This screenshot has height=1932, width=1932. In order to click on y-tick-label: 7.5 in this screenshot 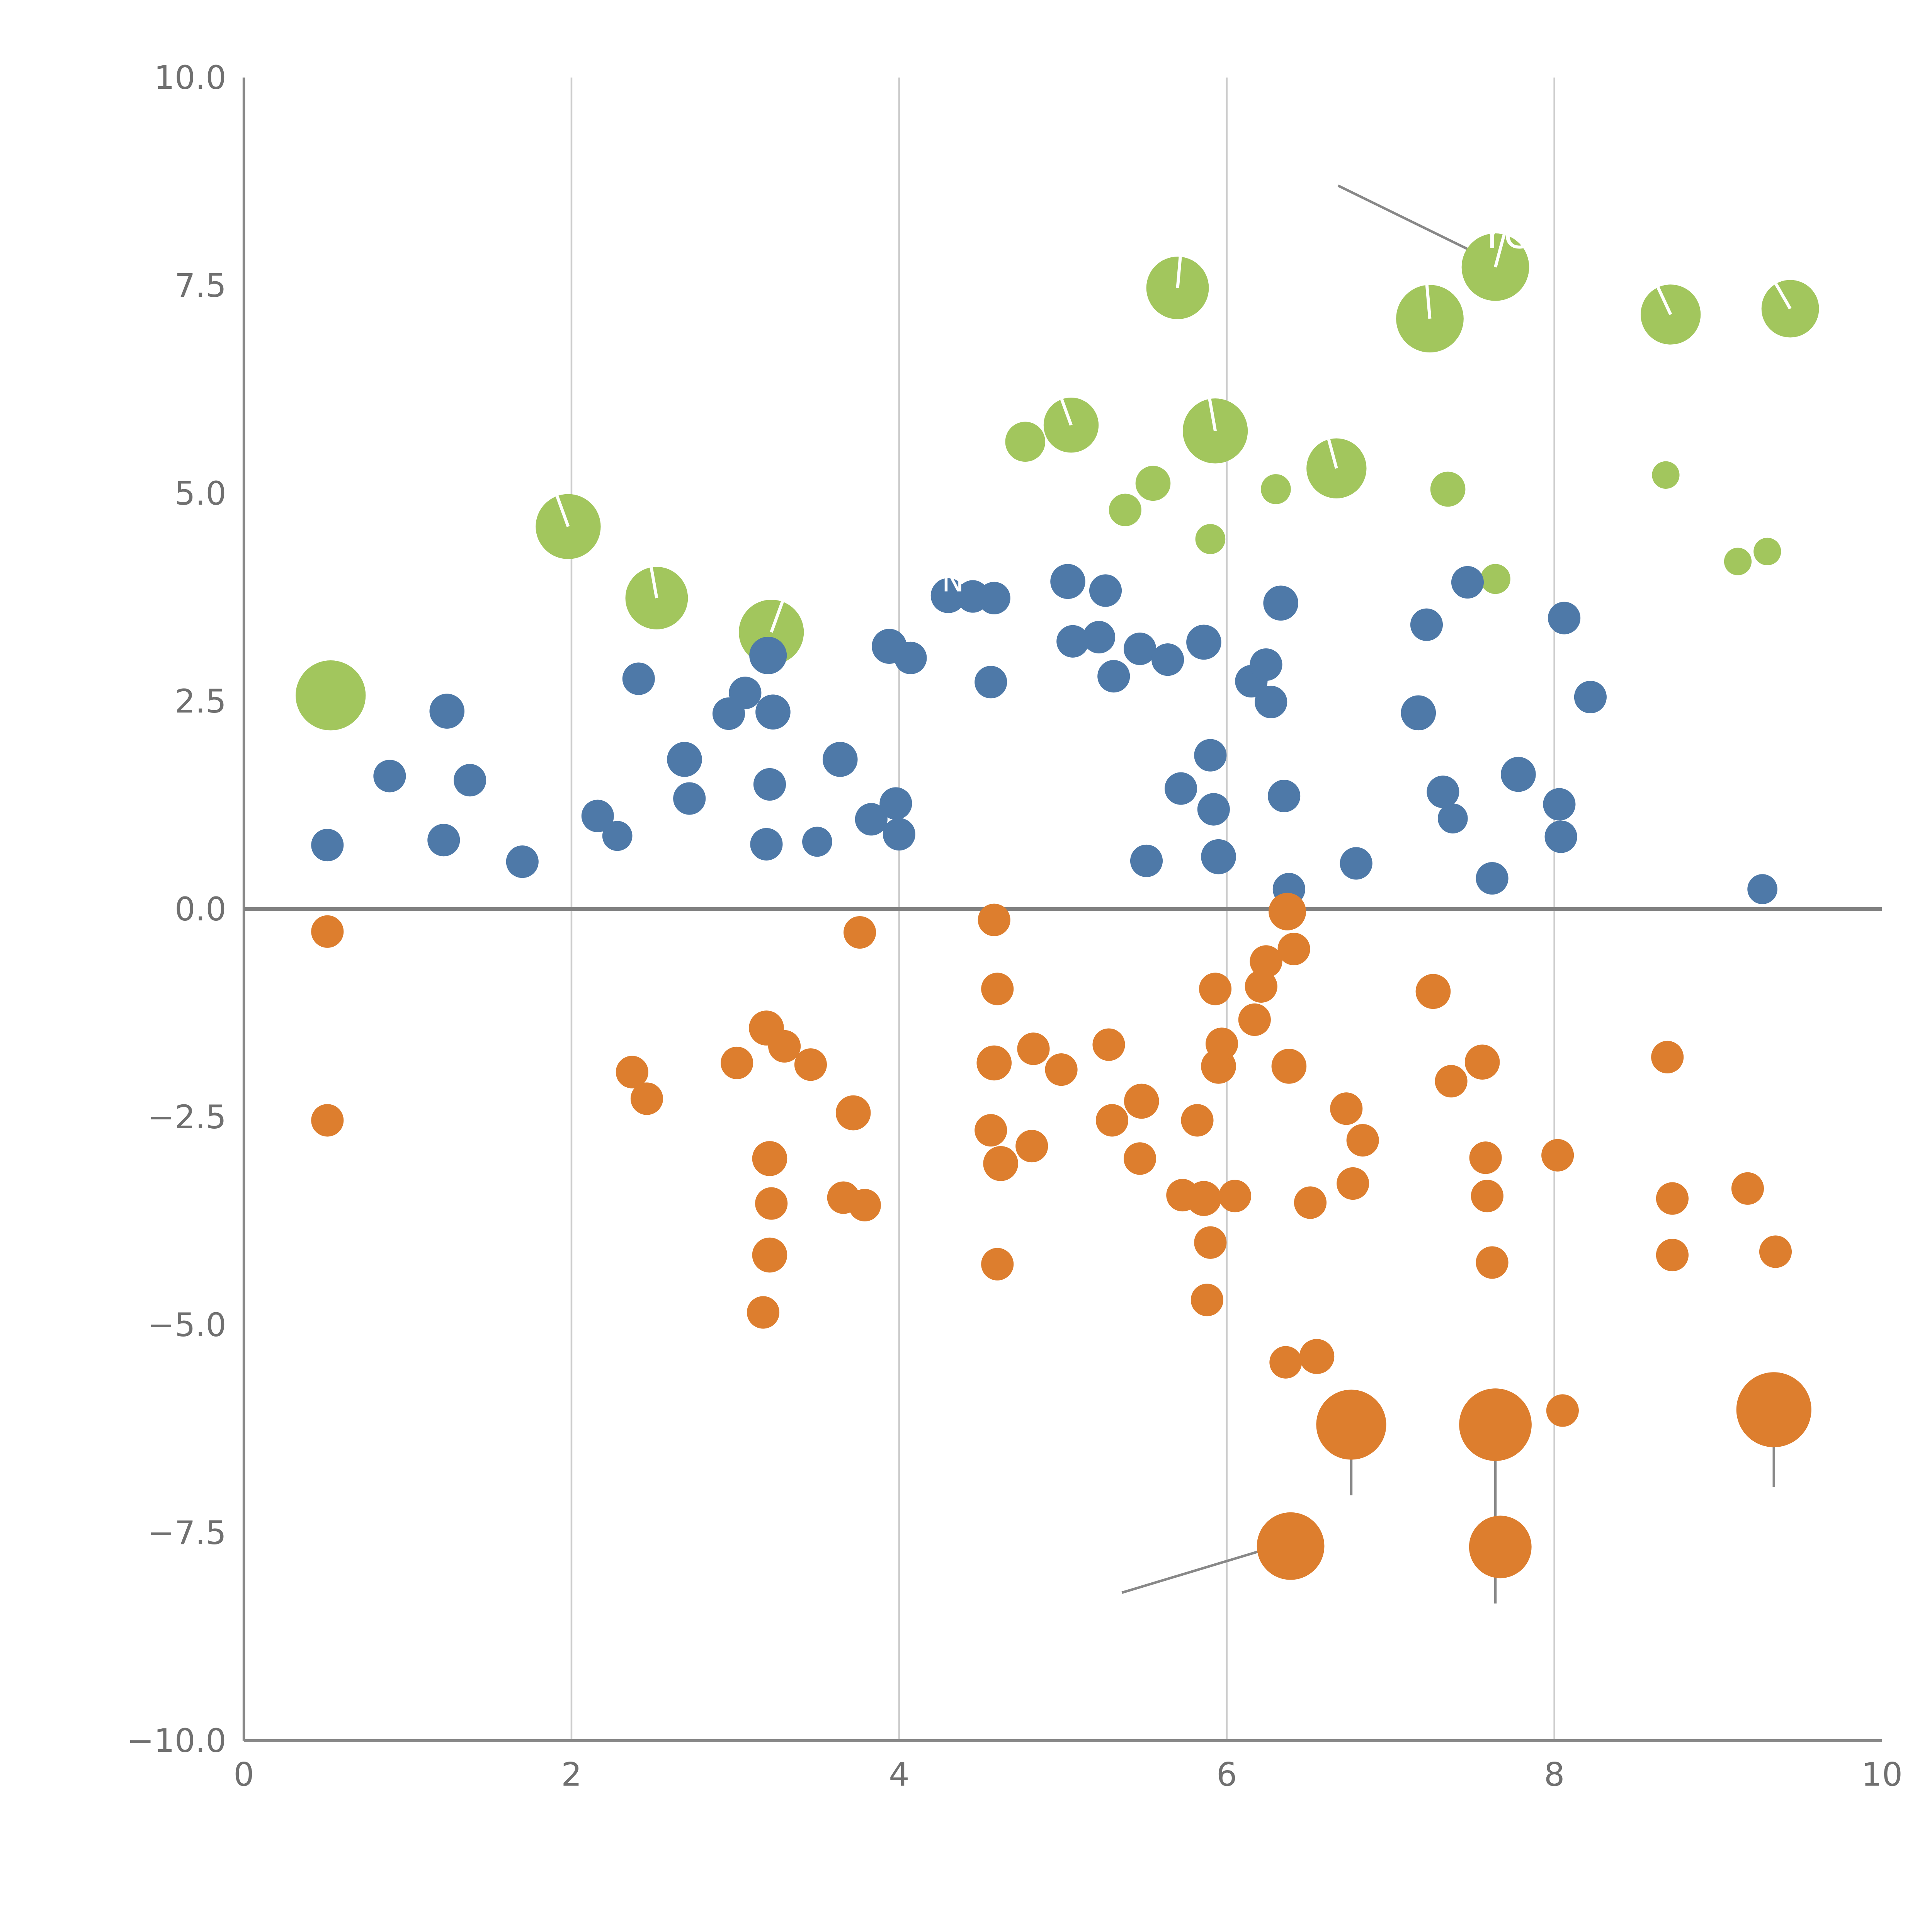, I will do `click(200, 285)`.